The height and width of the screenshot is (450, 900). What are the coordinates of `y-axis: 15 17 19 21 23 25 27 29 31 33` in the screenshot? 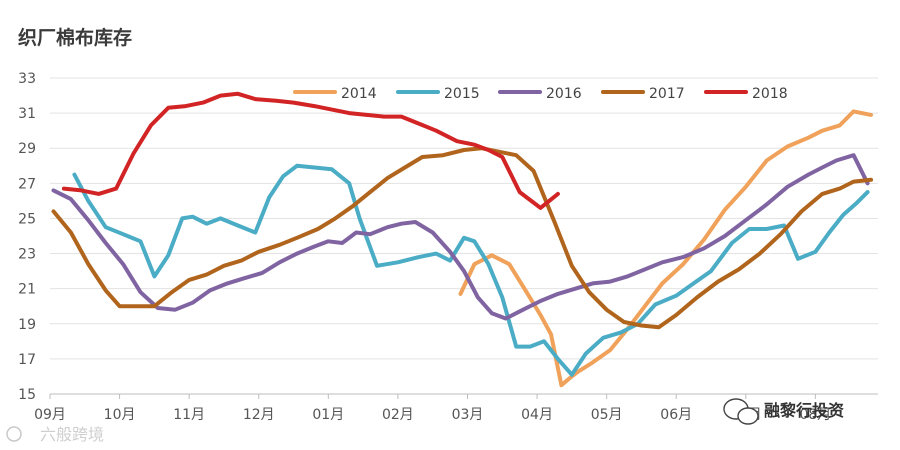 It's located at (27, 237).